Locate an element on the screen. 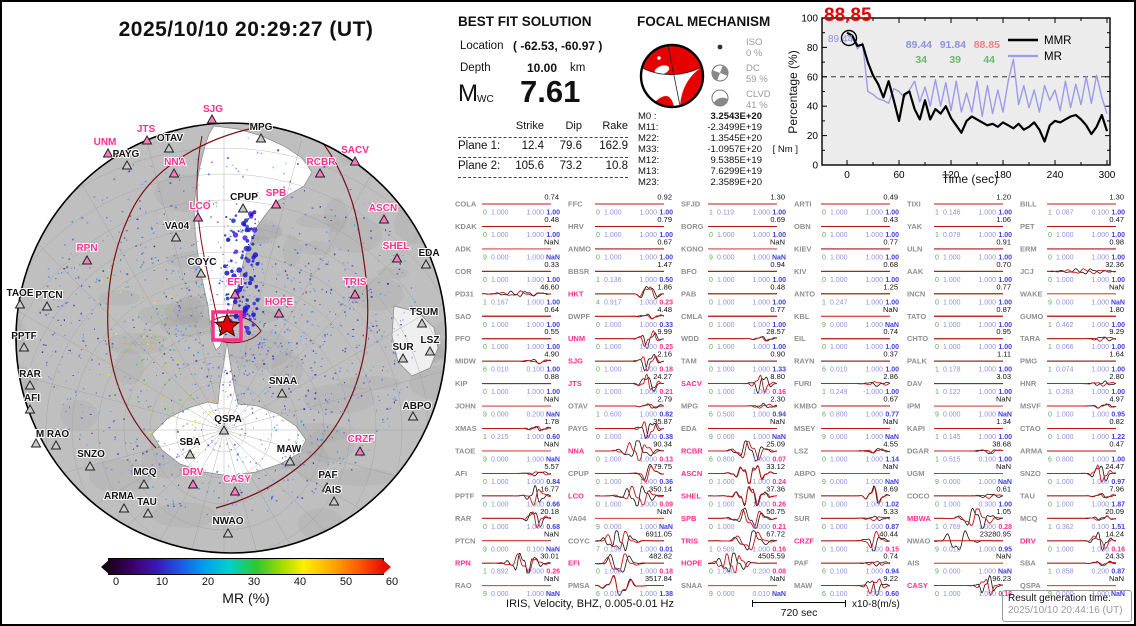 The width and height of the screenshot is (1136, 626). svg-text: 0.000 is located at coordinates (1065, 302).